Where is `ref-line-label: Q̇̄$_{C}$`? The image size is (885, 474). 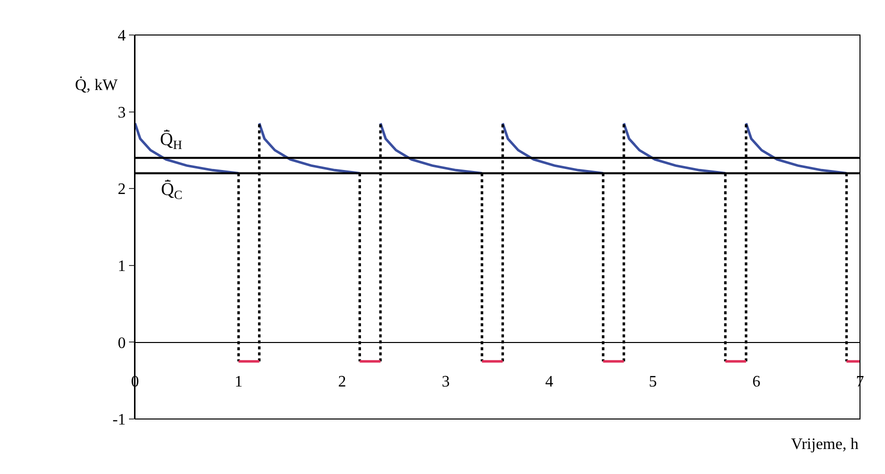 ref-line-label: Q̇̄$_{C}$ is located at coordinates (171, 190).